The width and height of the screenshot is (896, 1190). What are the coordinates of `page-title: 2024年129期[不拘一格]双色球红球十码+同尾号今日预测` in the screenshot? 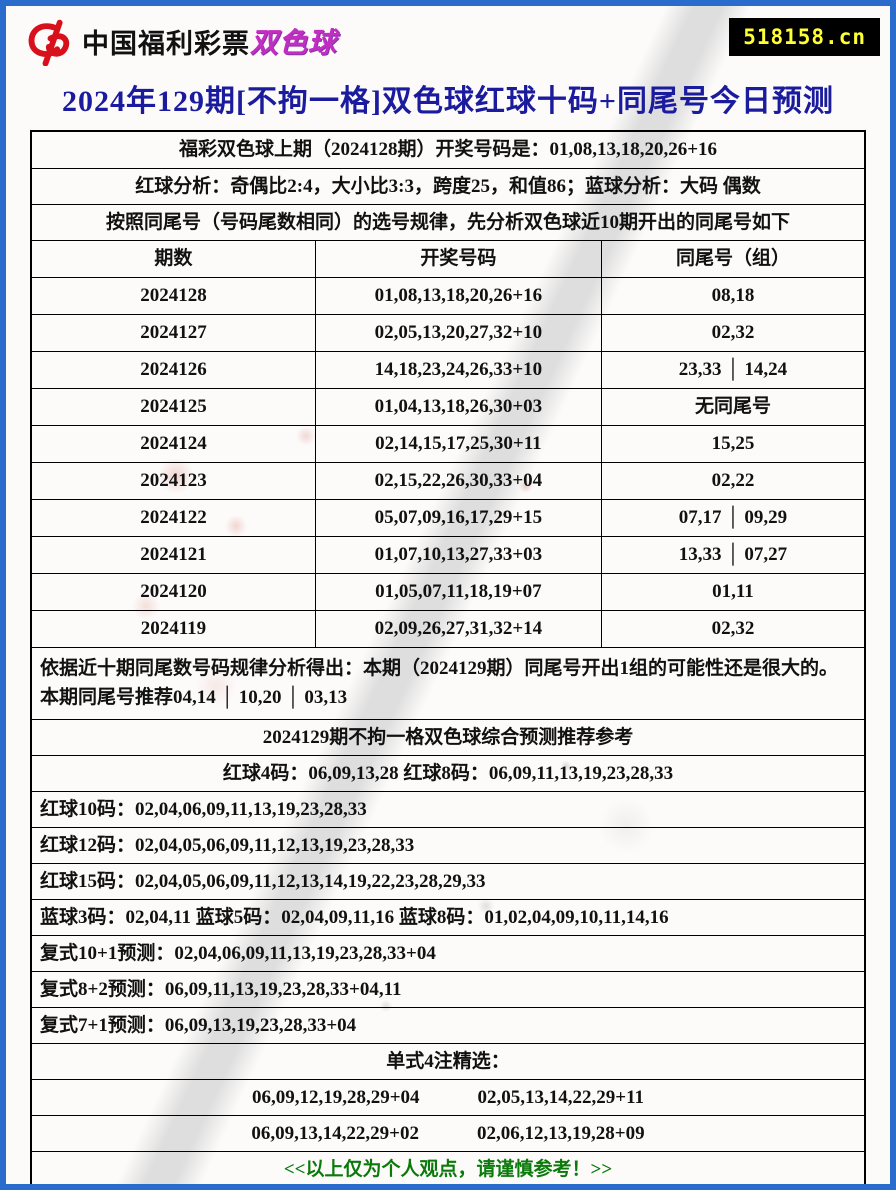 It's located at (448, 101).